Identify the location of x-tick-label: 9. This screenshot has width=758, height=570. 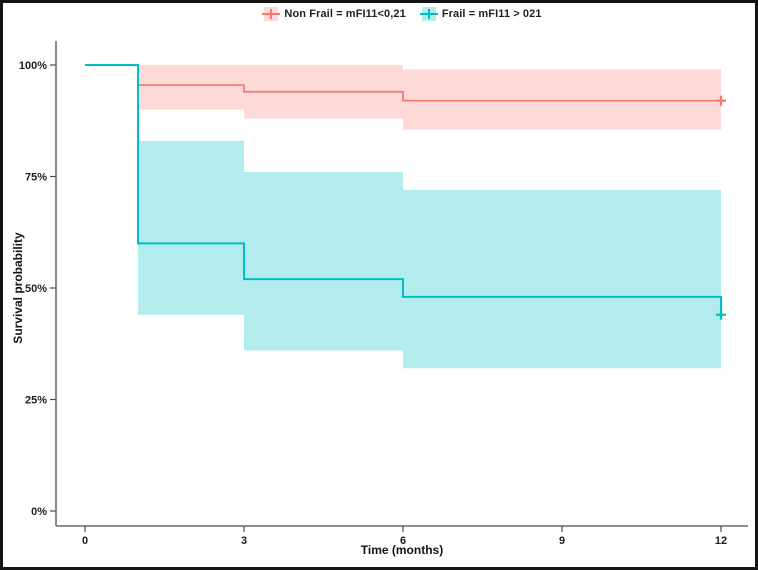
(562, 541).